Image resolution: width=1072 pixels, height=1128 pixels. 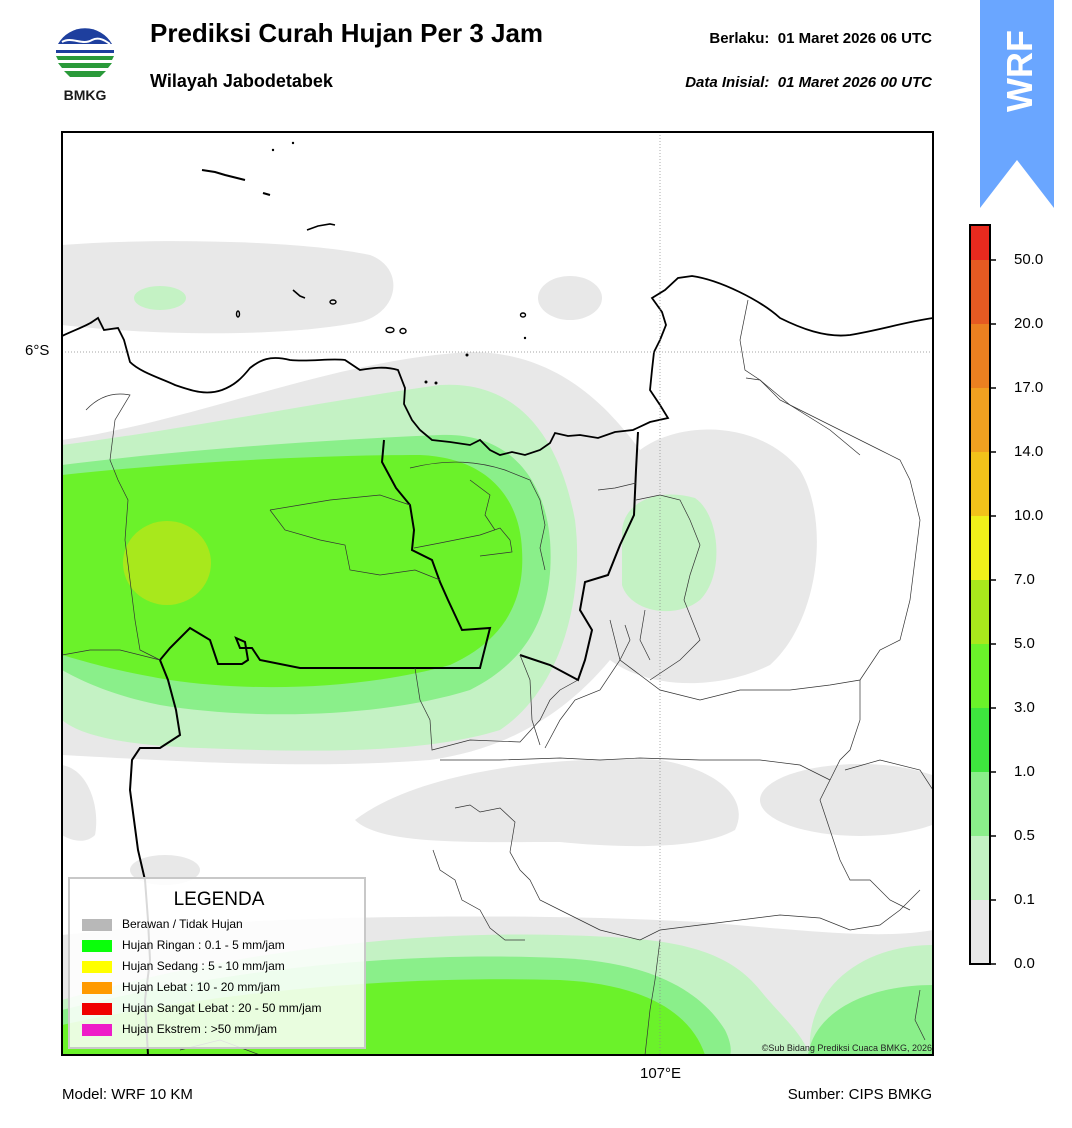 I want to click on rain-area-heavy, so click(x=292, y=571).